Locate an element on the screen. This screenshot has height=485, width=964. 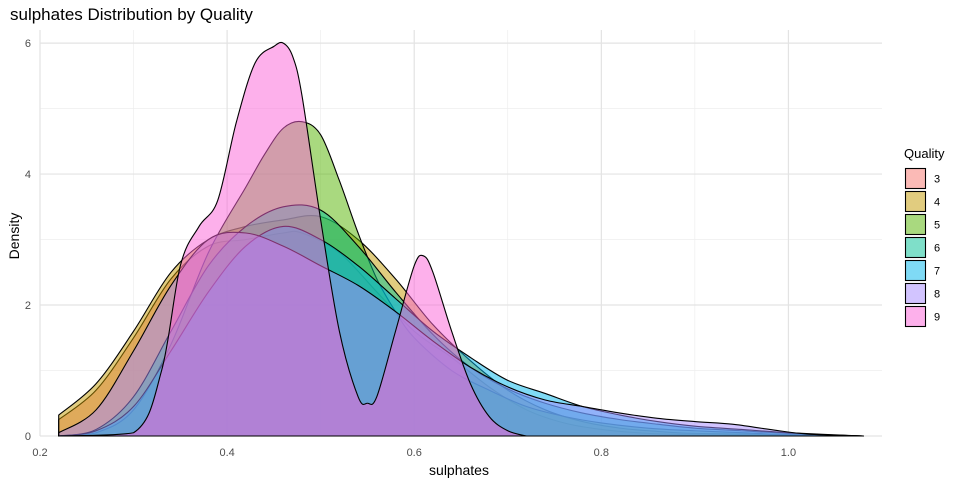
y-tick-label: 6 is located at coordinates (28, 44).